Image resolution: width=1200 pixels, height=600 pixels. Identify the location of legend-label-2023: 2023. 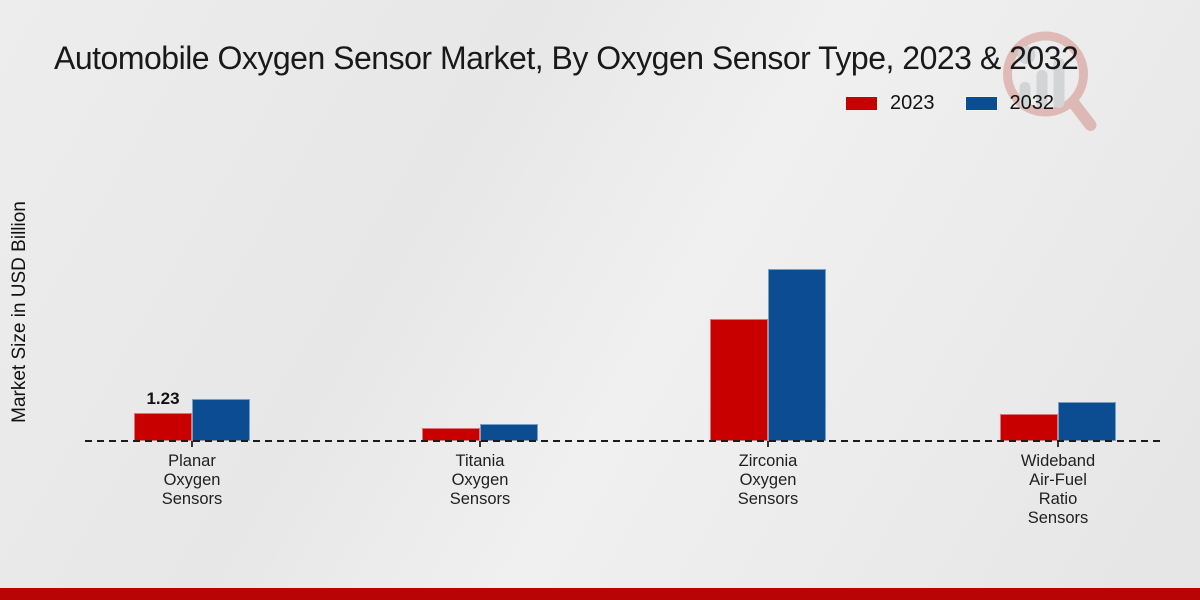
(912, 103).